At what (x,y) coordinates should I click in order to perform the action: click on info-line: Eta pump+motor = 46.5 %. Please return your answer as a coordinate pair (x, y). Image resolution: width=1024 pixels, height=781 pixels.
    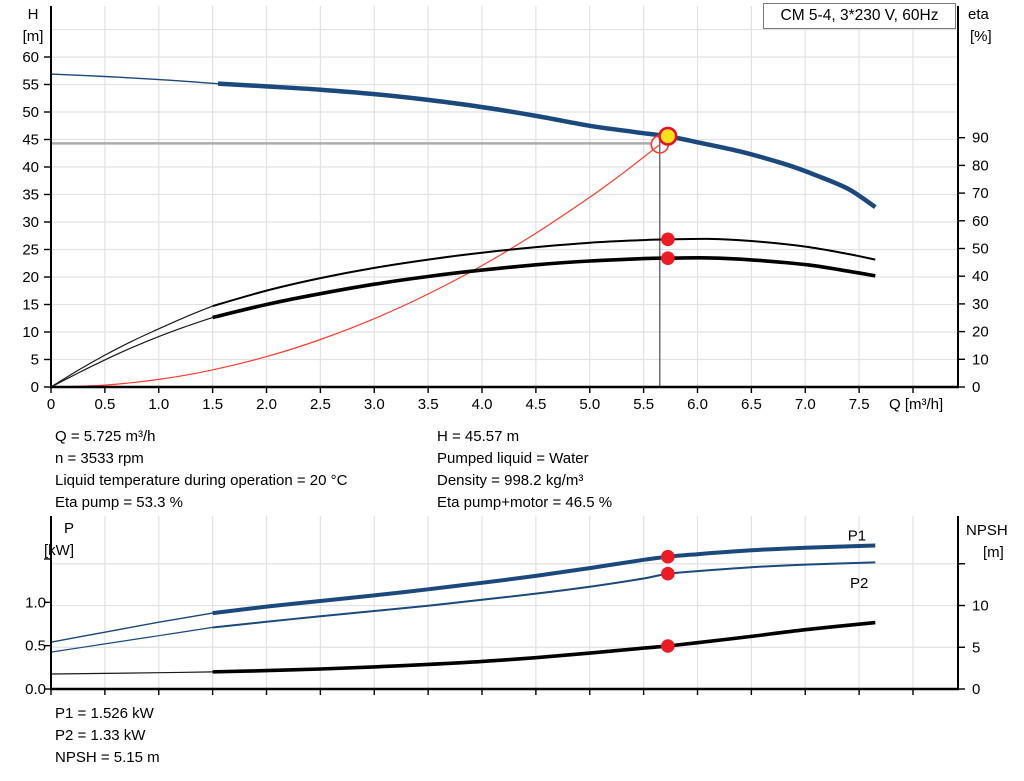
    Looking at the image, I should click on (525, 502).